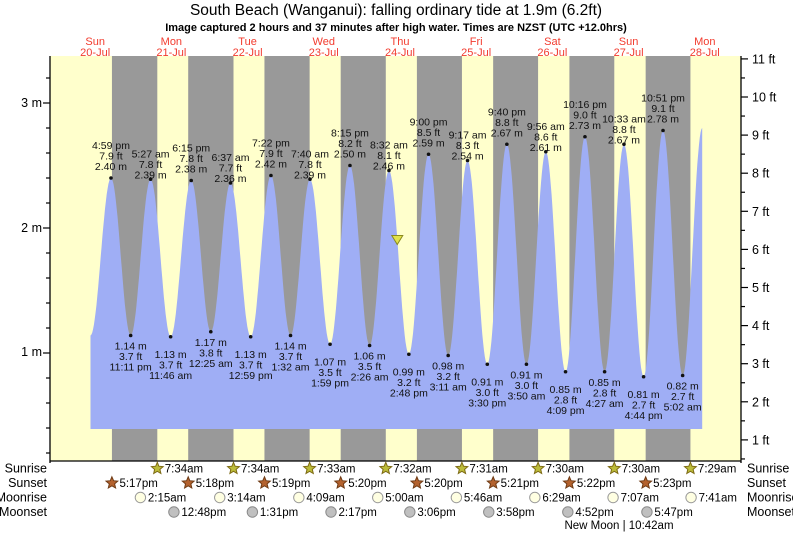  Describe the element at coordinates (704, 42) in the screenshot. I see `day-name-label: Mon` at that location.